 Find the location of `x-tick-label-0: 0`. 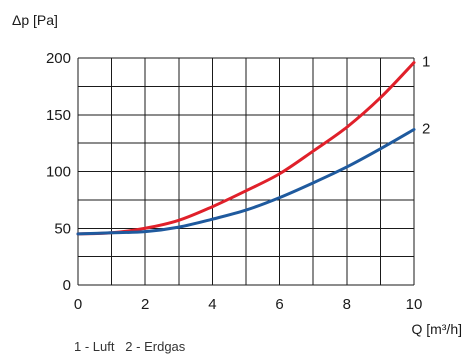

x-tick-label-0: 0 is located at coordinates (78, 304).